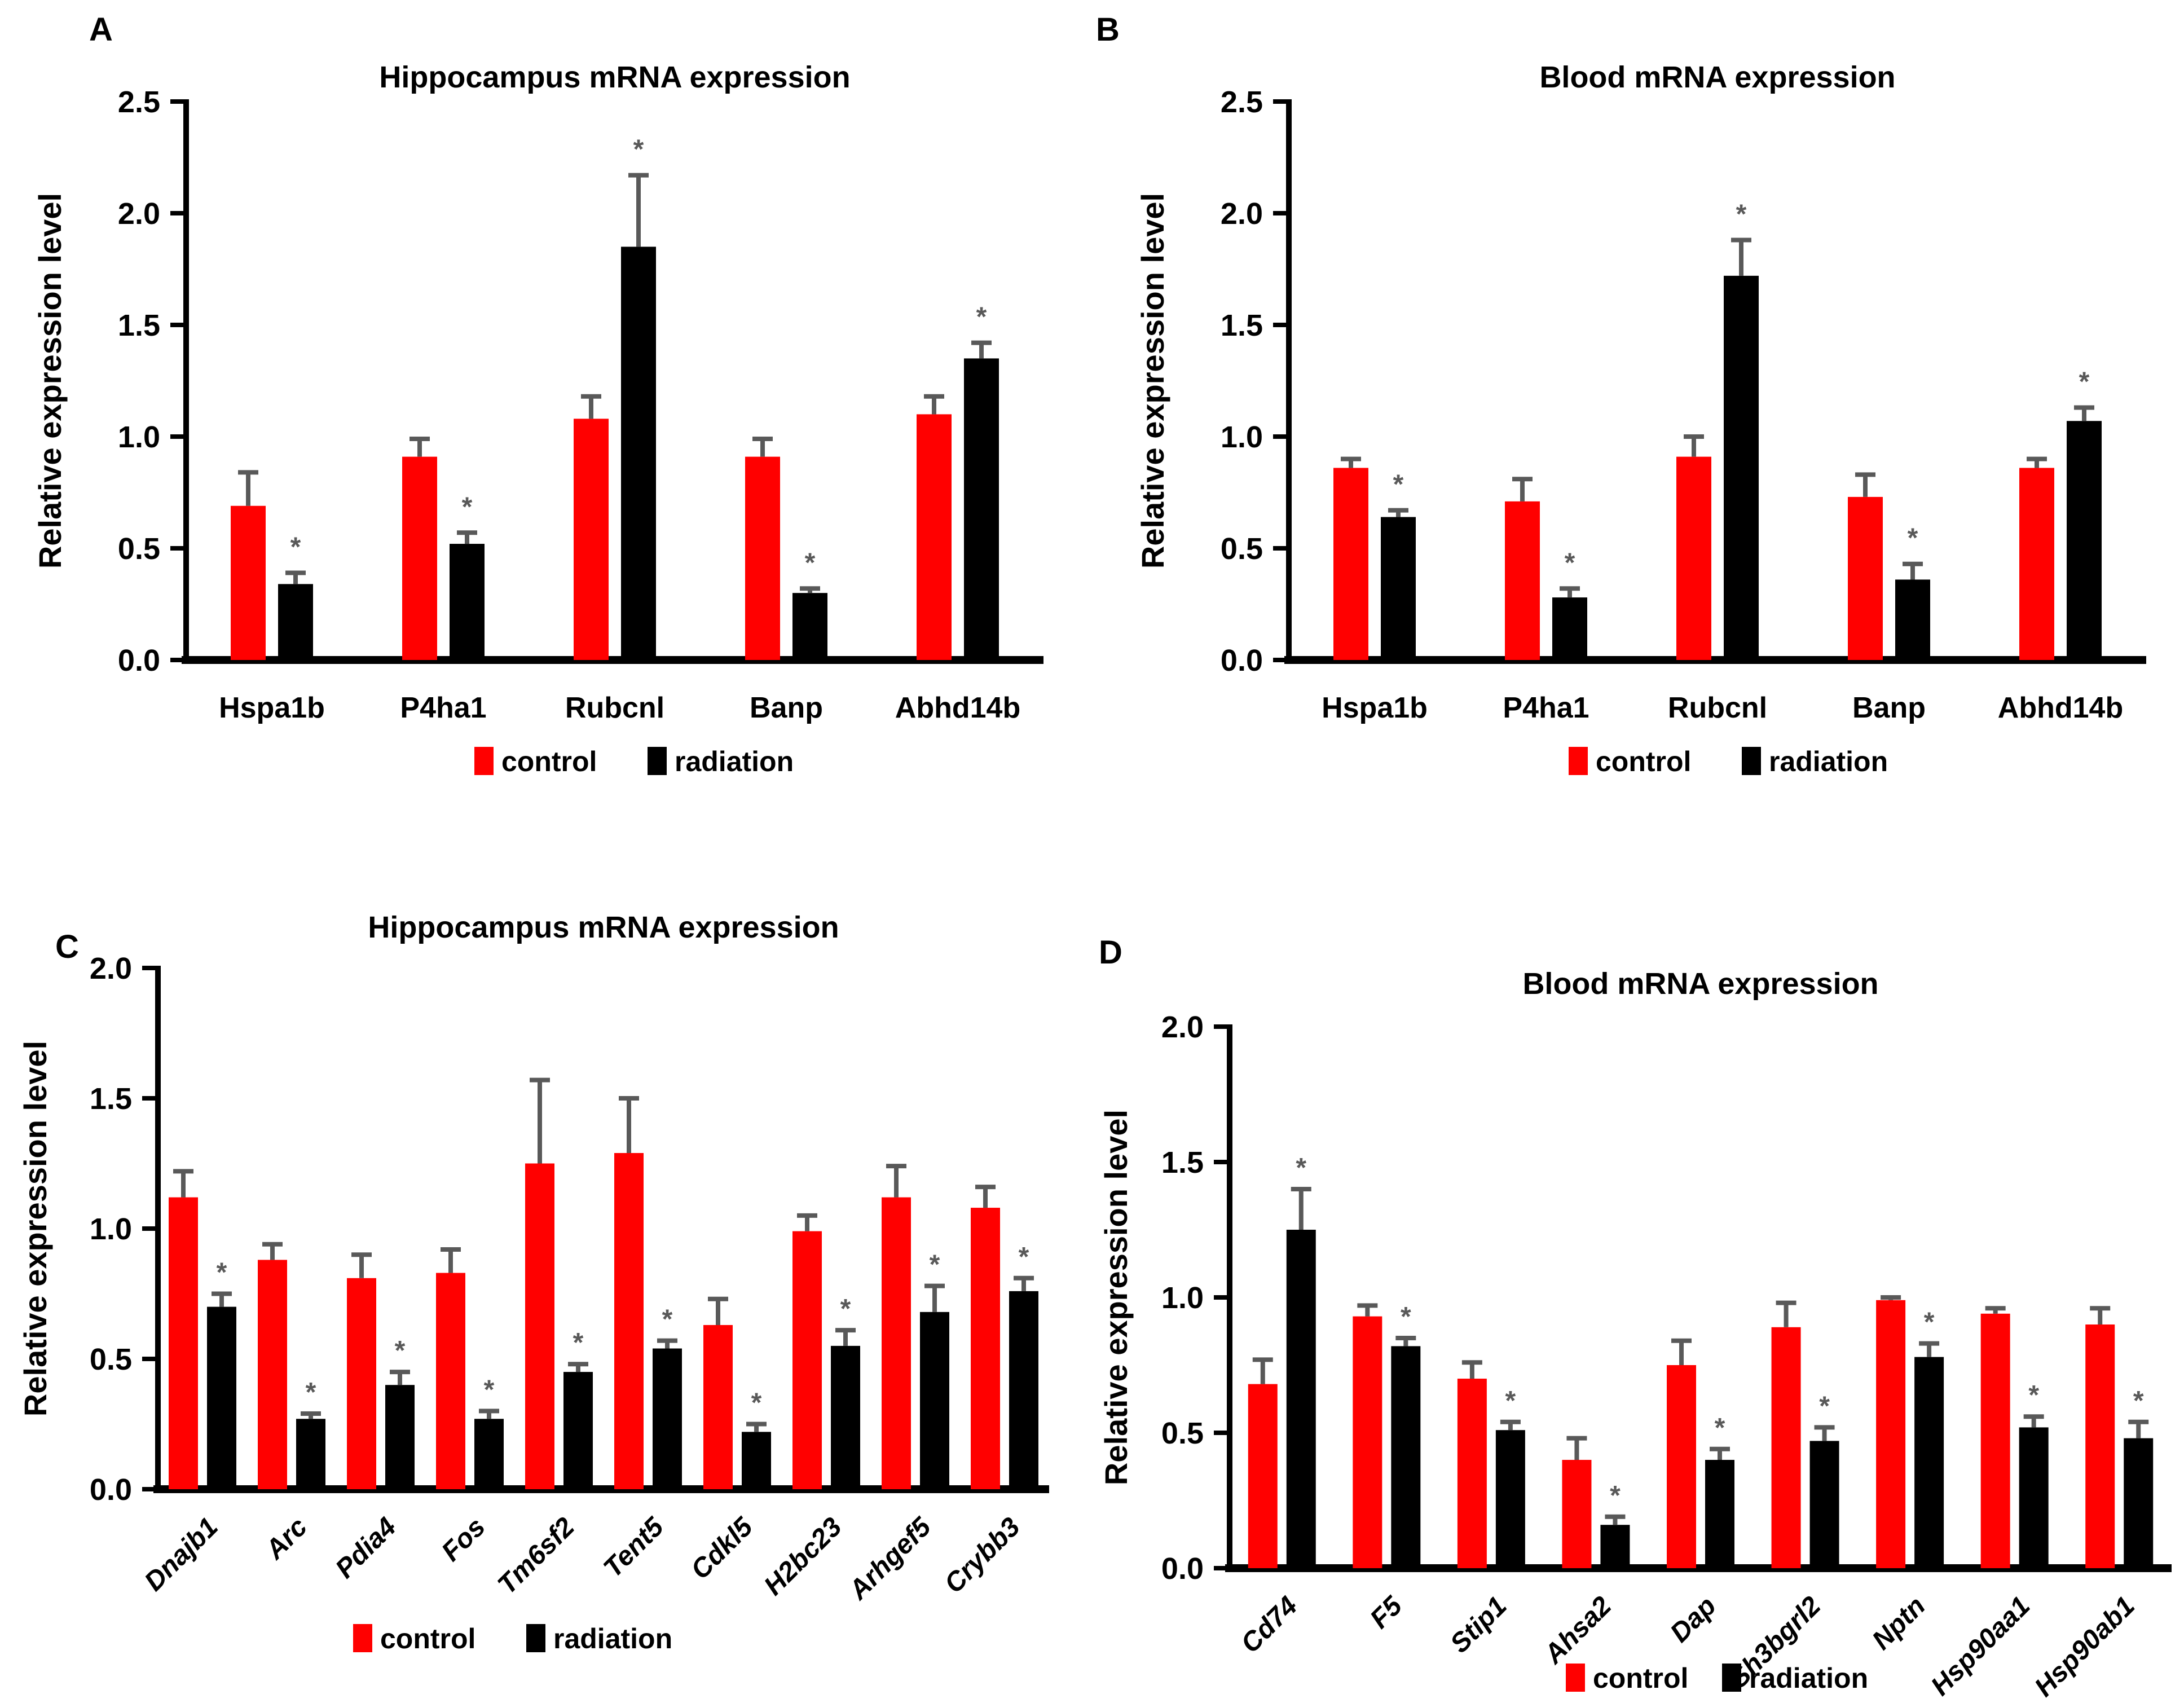 The height and width of the screenshot is (1703, 2184). What do you see at coordinates (1824, 1504) in the screenshot?
I see `bar-radiation-Sh3bgrl2` at bounding box center [1824, 1504].